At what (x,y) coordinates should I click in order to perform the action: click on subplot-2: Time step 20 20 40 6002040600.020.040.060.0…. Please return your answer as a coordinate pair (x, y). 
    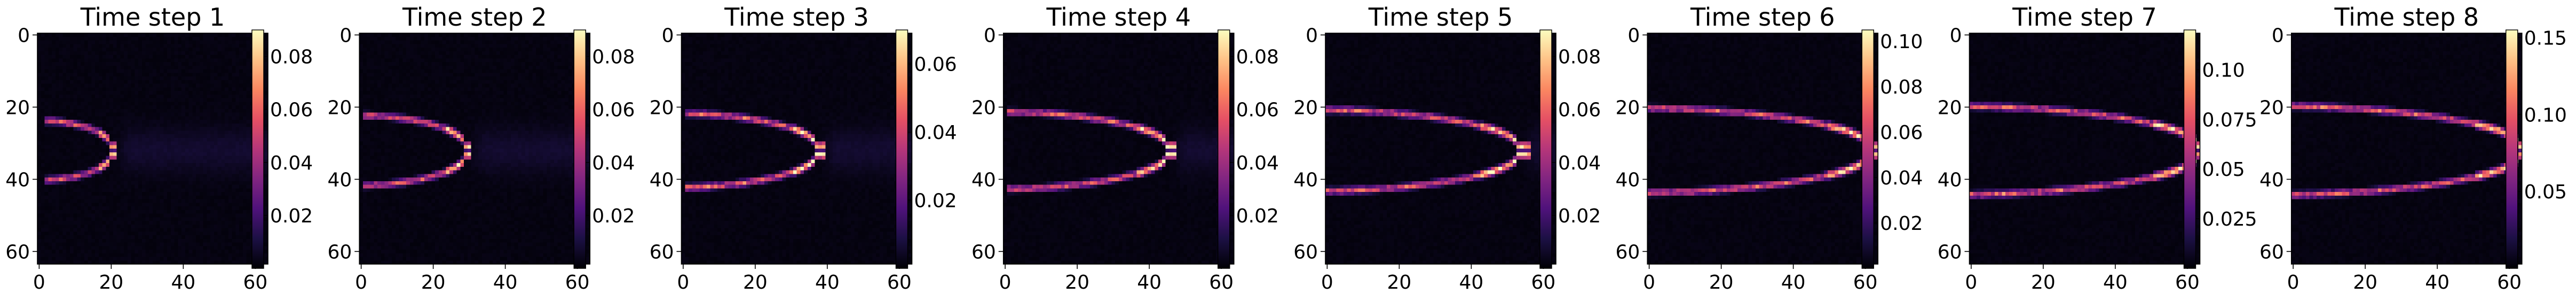
    Looking at the image, I should click on (481, 148).